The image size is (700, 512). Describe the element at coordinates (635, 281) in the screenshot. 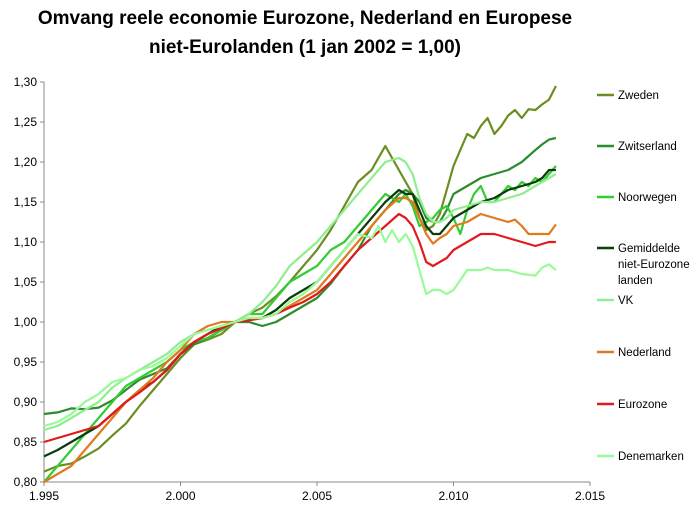

I see `legend-label-gemiddelde-niet-eurozone-landen: landen` at that location.